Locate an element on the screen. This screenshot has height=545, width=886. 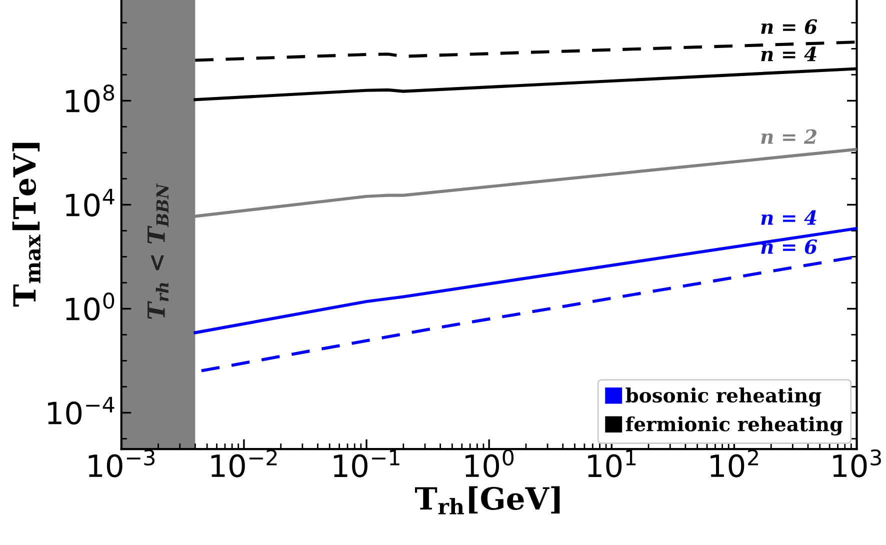
y-tick-label: 10$^{8}$ is located at coordinates (90, 98).